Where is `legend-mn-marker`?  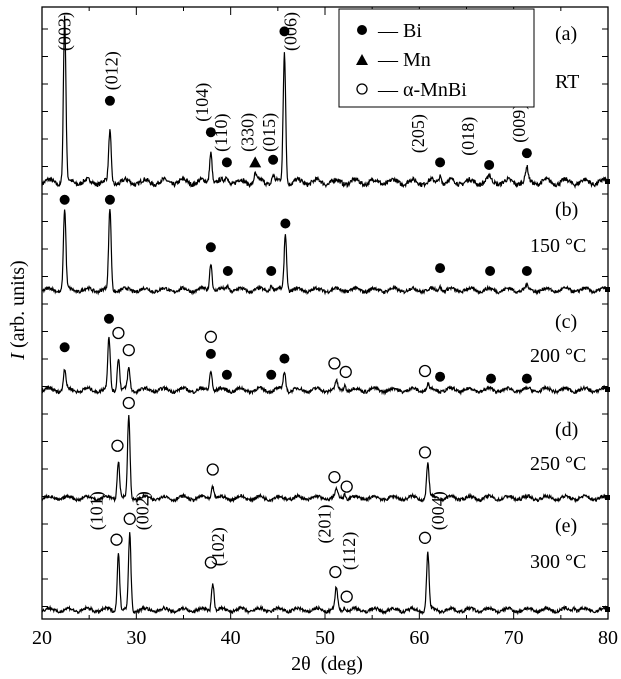 legend-mn-marker is located at coordinates (362, 59).